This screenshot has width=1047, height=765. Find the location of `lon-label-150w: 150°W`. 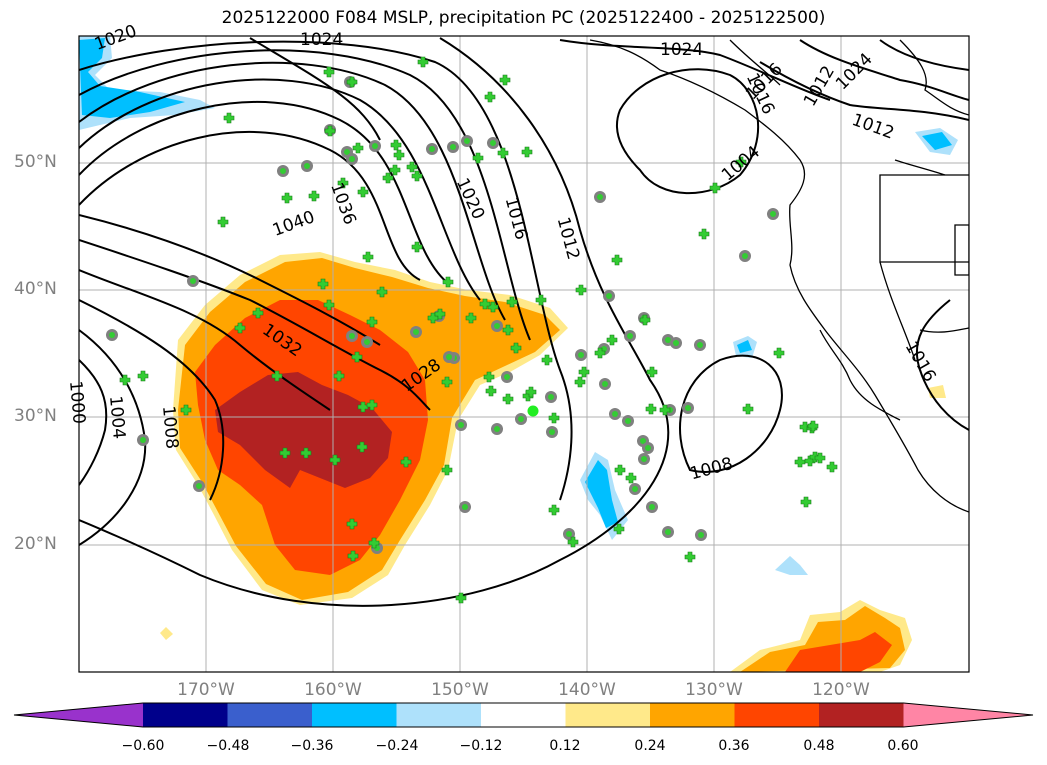

lon-label-150w: 150°W is located at coordinates (460, 690).